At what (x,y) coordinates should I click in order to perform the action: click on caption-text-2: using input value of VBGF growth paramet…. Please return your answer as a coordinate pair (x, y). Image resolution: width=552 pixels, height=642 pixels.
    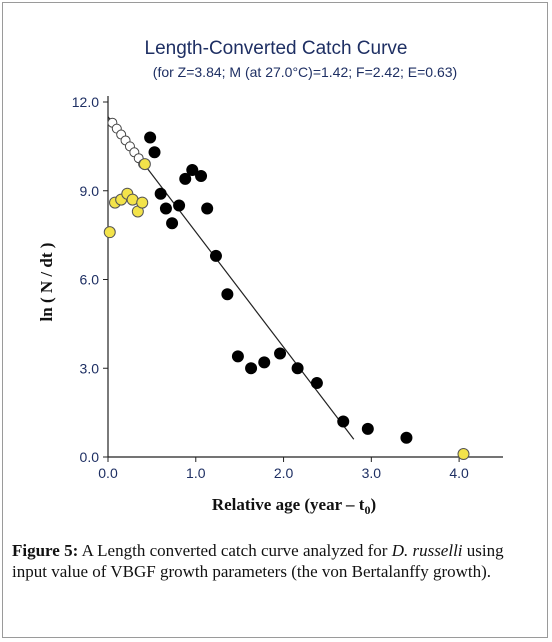
    Looking at the image, I should click on (258, 561).